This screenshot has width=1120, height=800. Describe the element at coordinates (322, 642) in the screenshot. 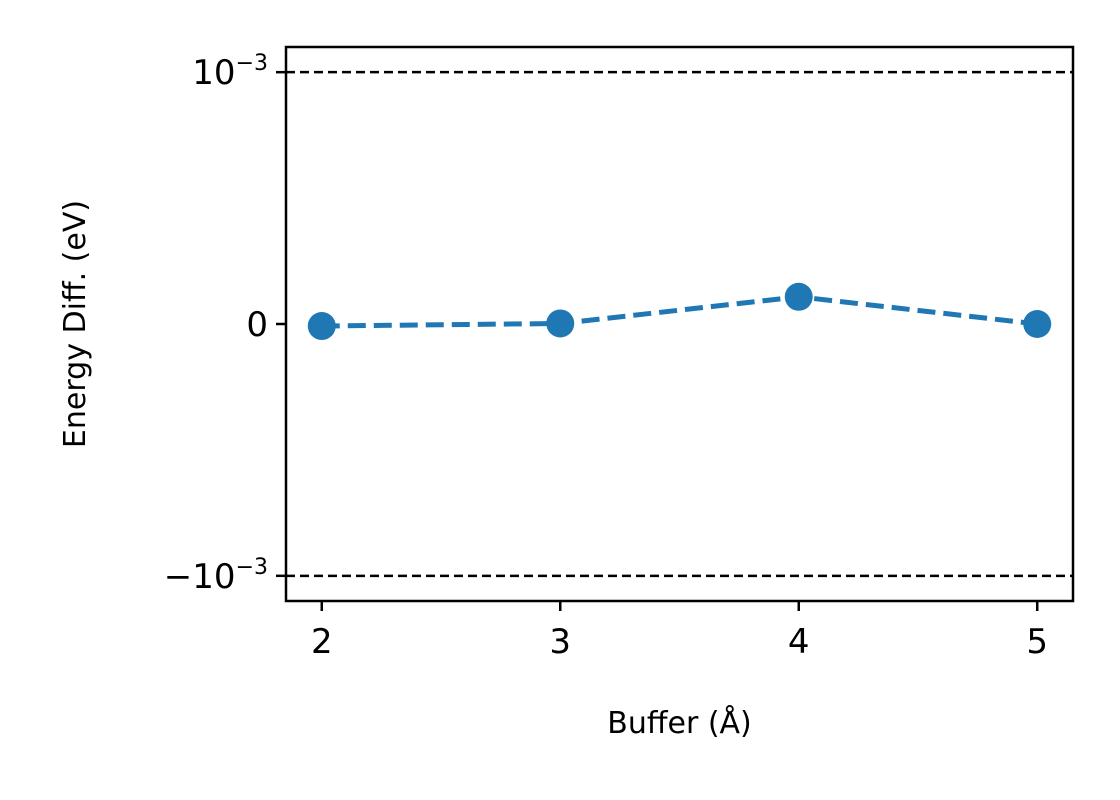

I see `x-tick-label: 2` at that location.